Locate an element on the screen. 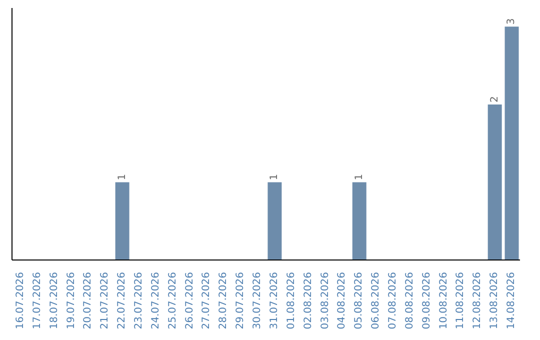 The height and width of the screenshot is (340, 540). x-tick-label: 03.08.2026 is located at coordinates (325, 301).